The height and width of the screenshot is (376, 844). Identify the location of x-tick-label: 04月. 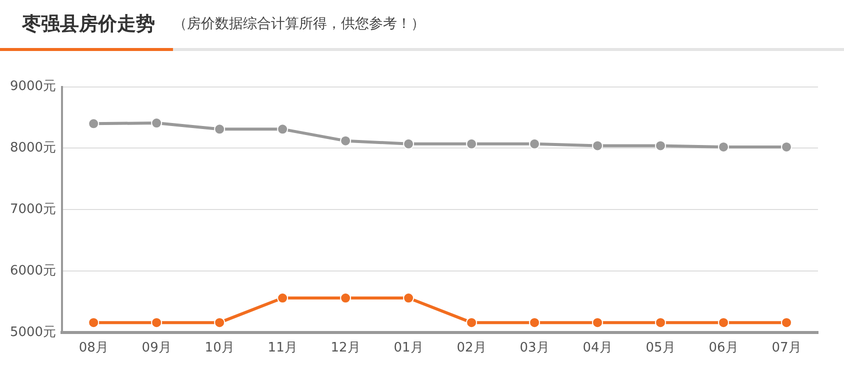
(597, 348).